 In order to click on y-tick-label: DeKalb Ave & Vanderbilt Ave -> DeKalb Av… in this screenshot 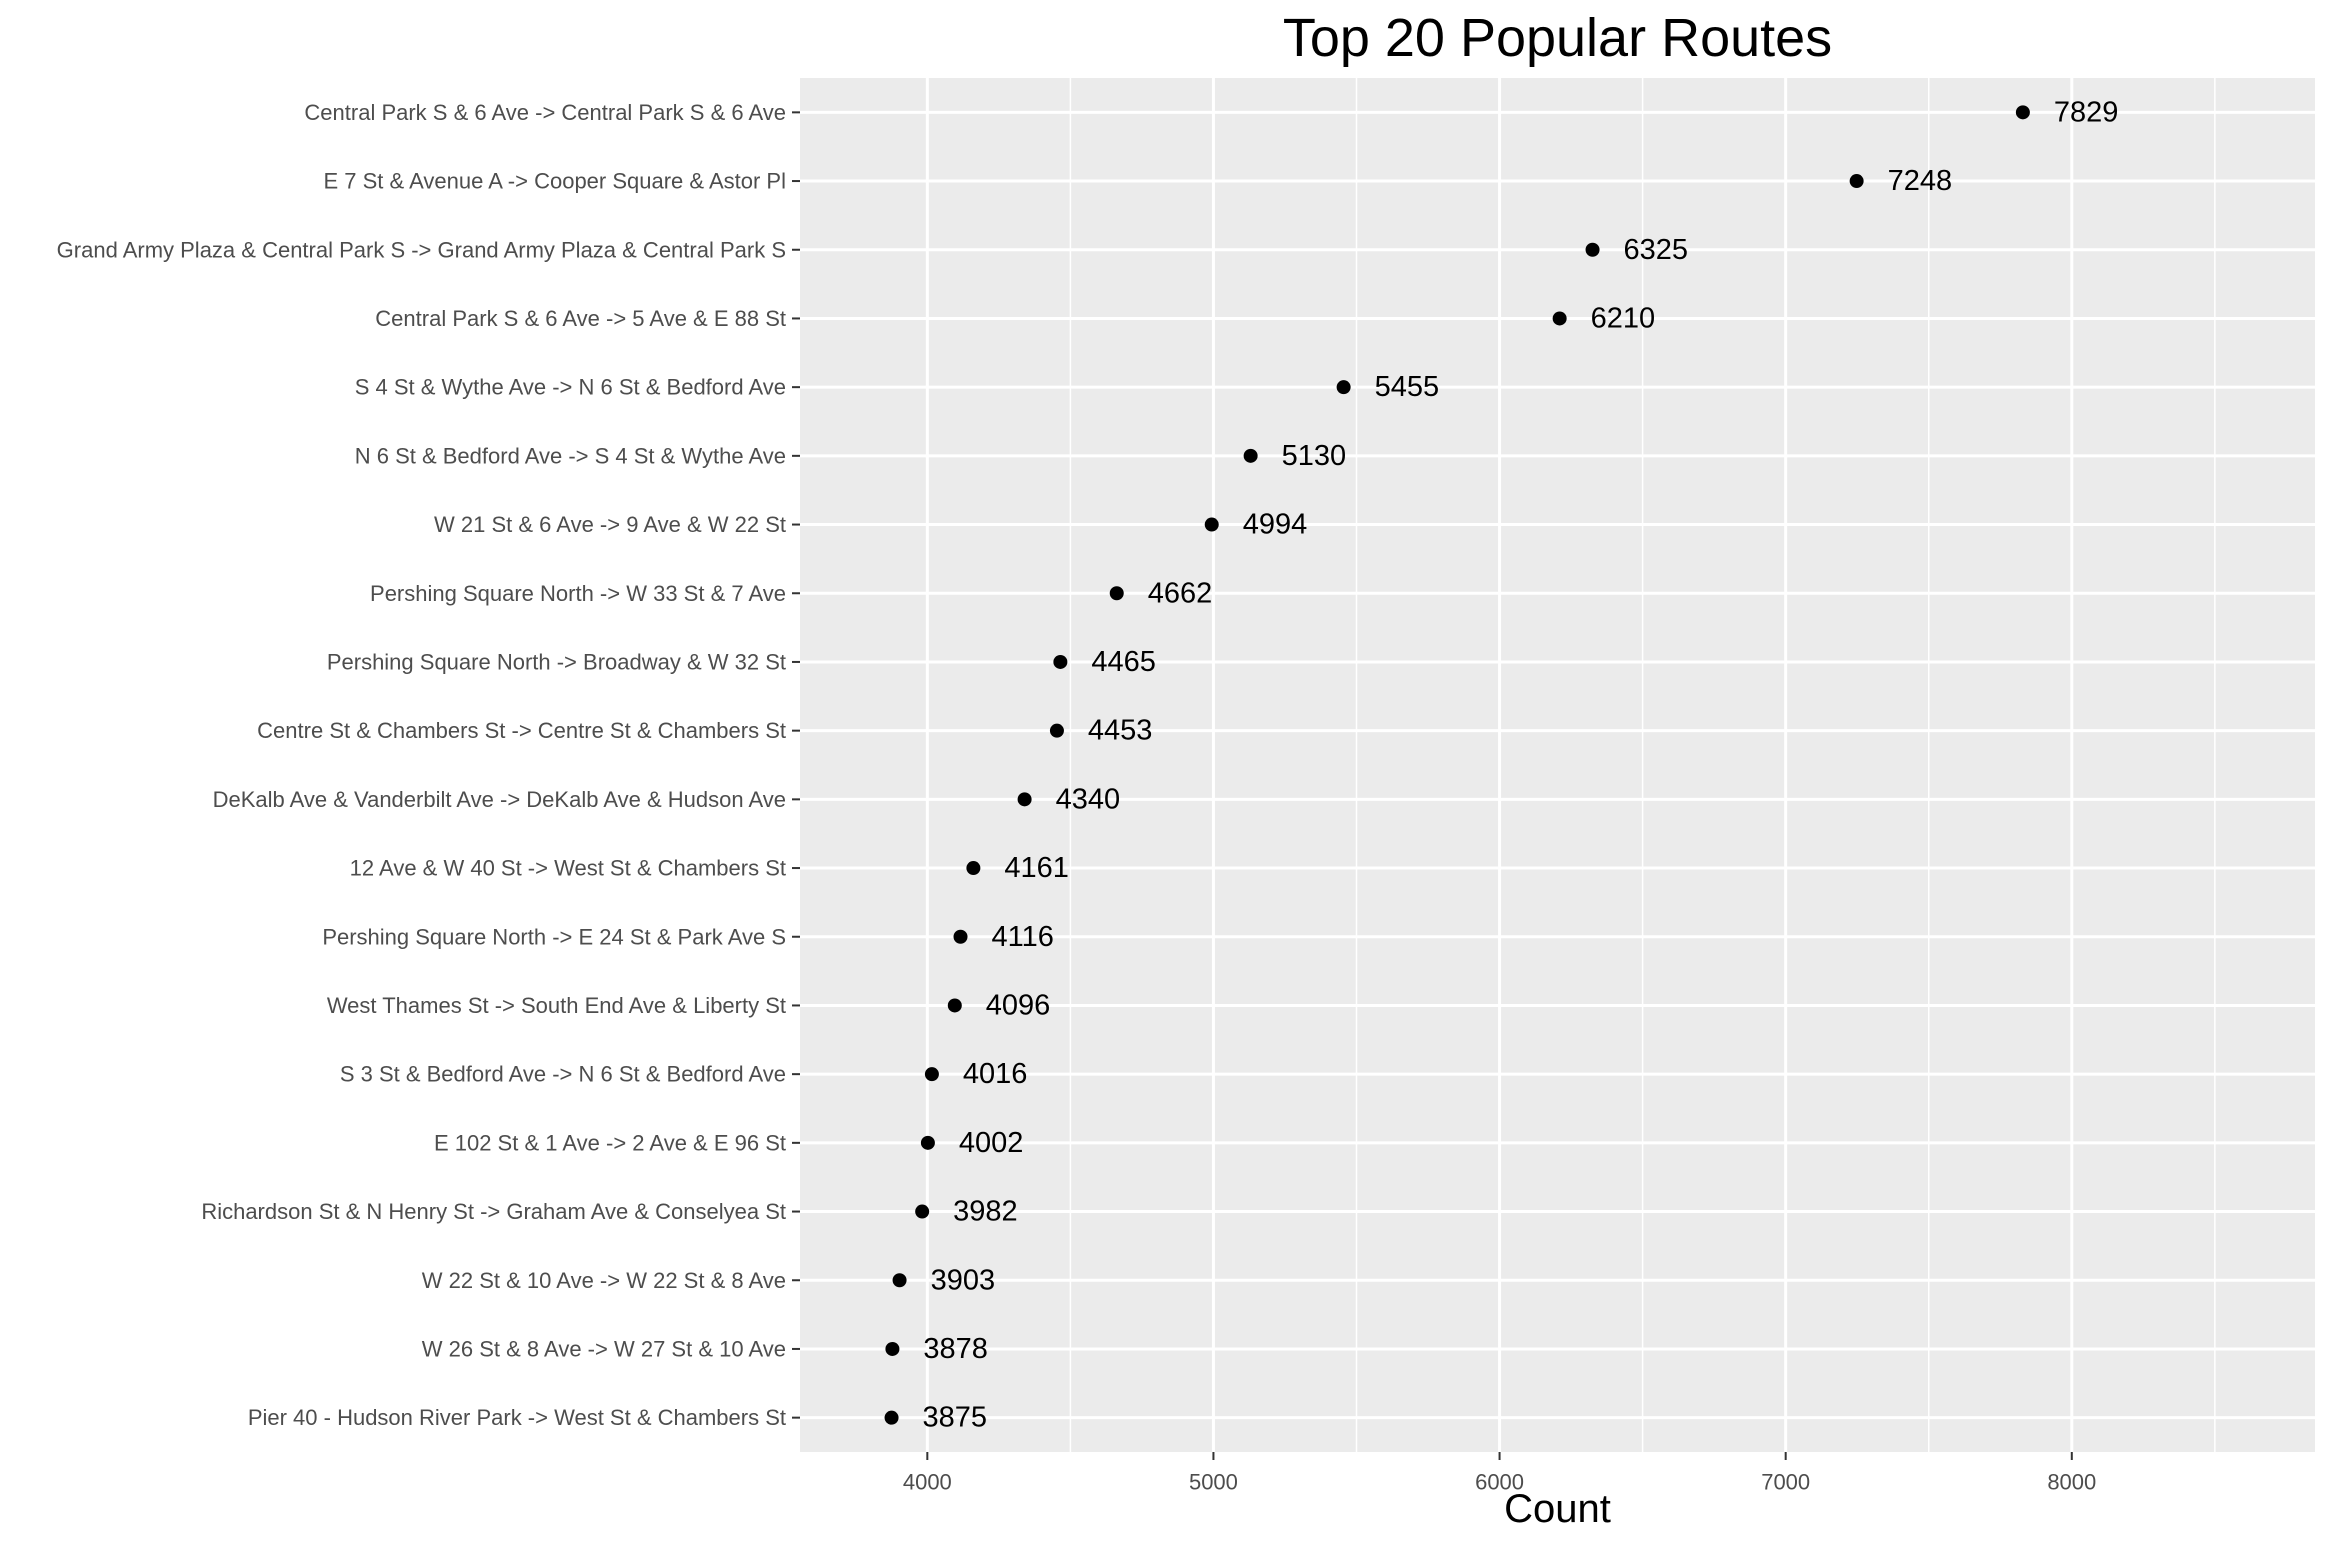, I will do `click(499, 799)`.